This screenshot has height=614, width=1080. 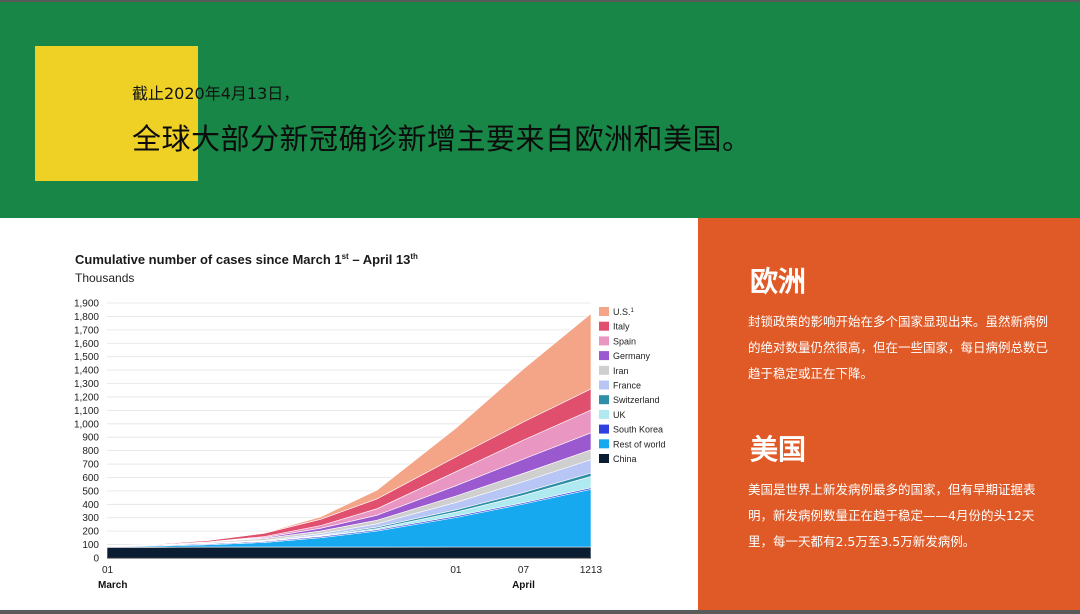 What do you see at coordinates (86, 317) in the screenshot?
I see `y-tick-label: 1,800` at bounding box center [86, 317].